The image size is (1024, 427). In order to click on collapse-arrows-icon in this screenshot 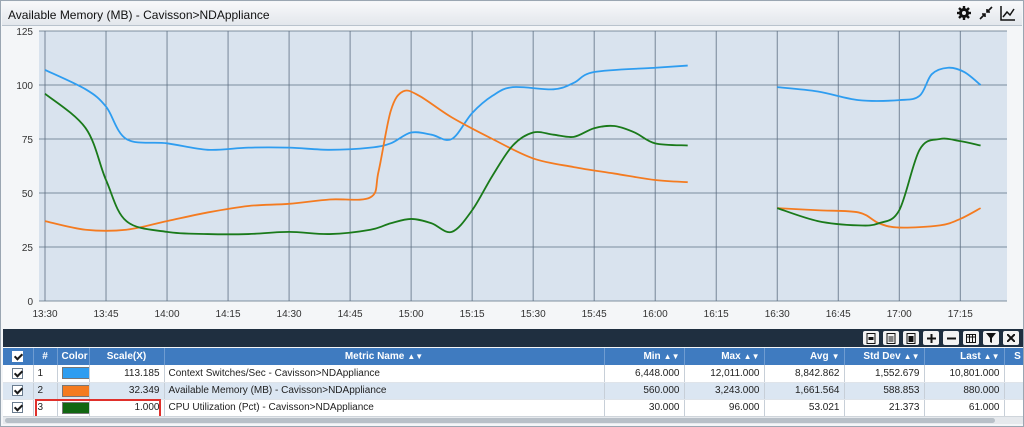, I will do `click(986, 13)`.